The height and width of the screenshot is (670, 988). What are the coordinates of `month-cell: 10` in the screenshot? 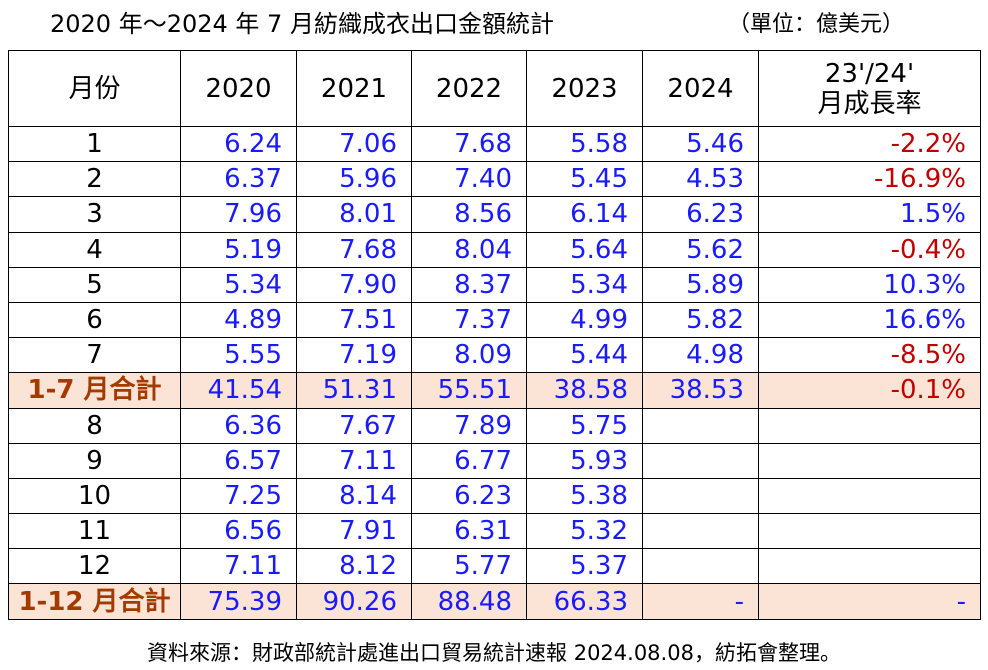 It's located at (94, 496).